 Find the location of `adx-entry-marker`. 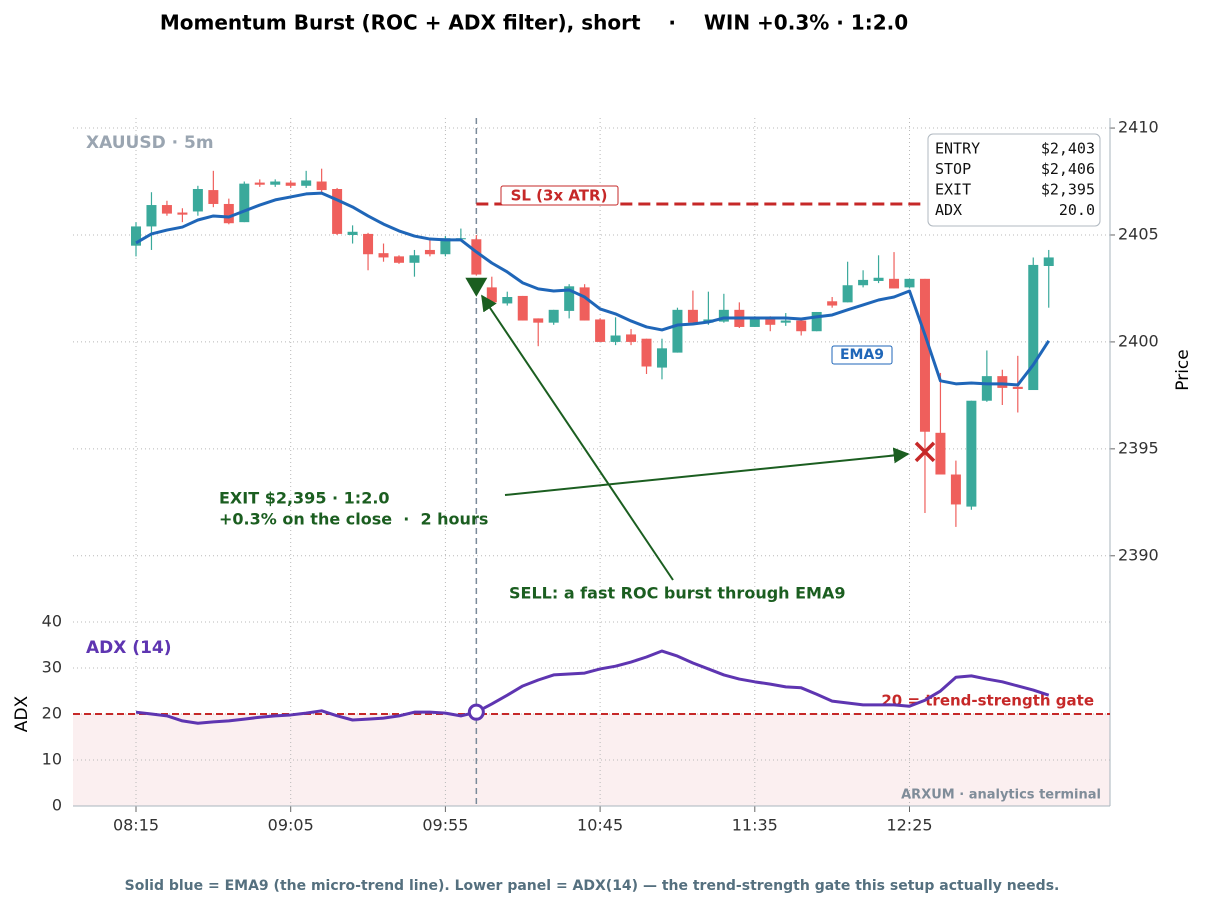

adx-entry-marker is located at coordinates (476, 712).